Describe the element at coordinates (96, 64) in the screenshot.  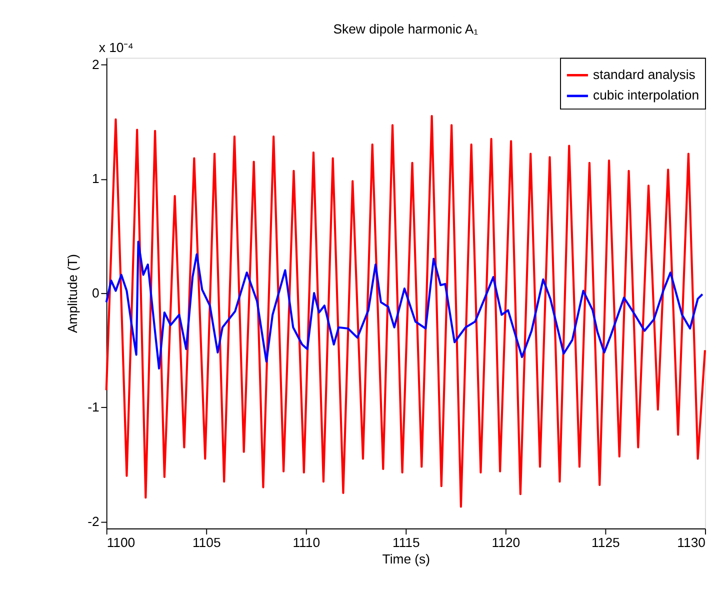
I see `y-tick-label: 2` at that location.